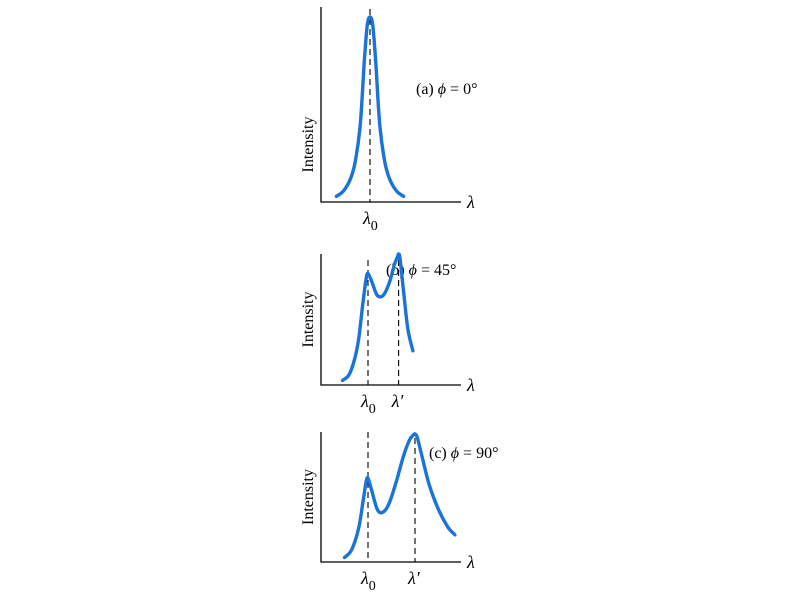  I want to click on panel-annotation: (b) ϕ = 45°, so click(421, 270).